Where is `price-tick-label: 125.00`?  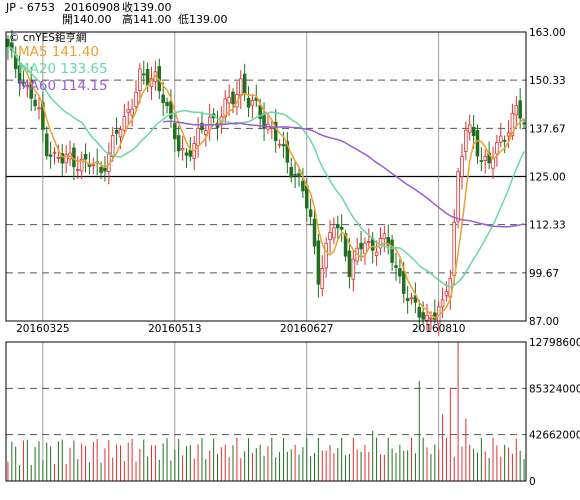
price-tick-label: 125.00 is located at coordinates (547, 178).